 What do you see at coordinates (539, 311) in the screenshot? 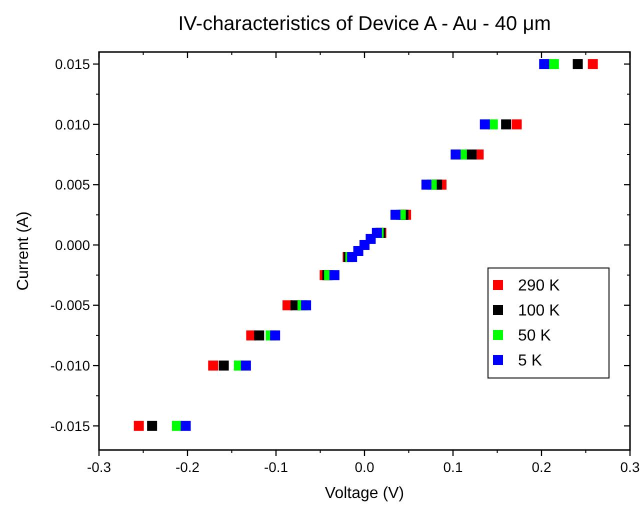
I see `legend-label: 100 K` at bounding box center [539, 311].